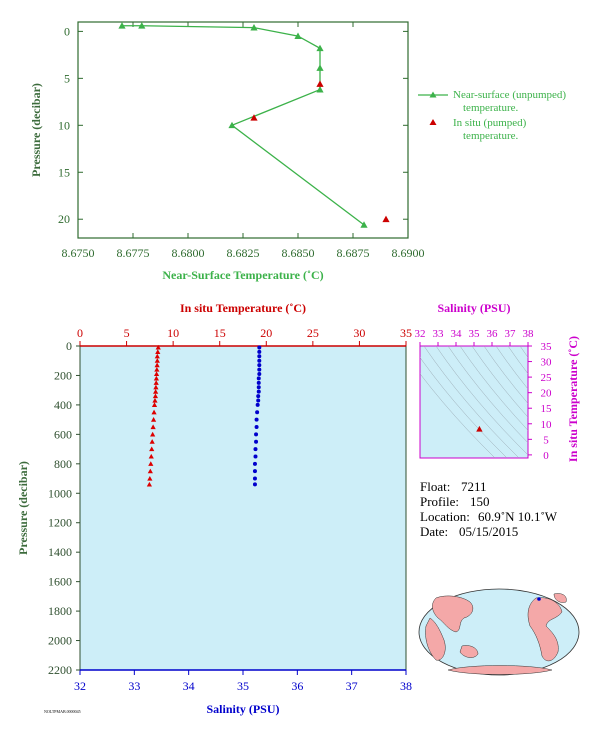 The height and width of the screenshot is (732, 601). Describe the element at coordinates (60, 611) in the screenshot. I see `pressure-tick-label: 1800` at that location.